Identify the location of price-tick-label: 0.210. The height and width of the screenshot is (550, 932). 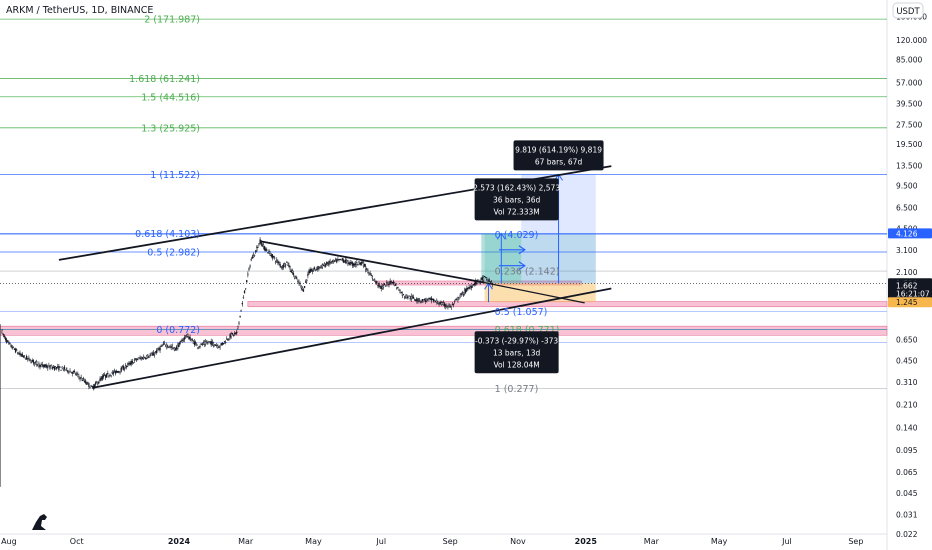
(907, 404).